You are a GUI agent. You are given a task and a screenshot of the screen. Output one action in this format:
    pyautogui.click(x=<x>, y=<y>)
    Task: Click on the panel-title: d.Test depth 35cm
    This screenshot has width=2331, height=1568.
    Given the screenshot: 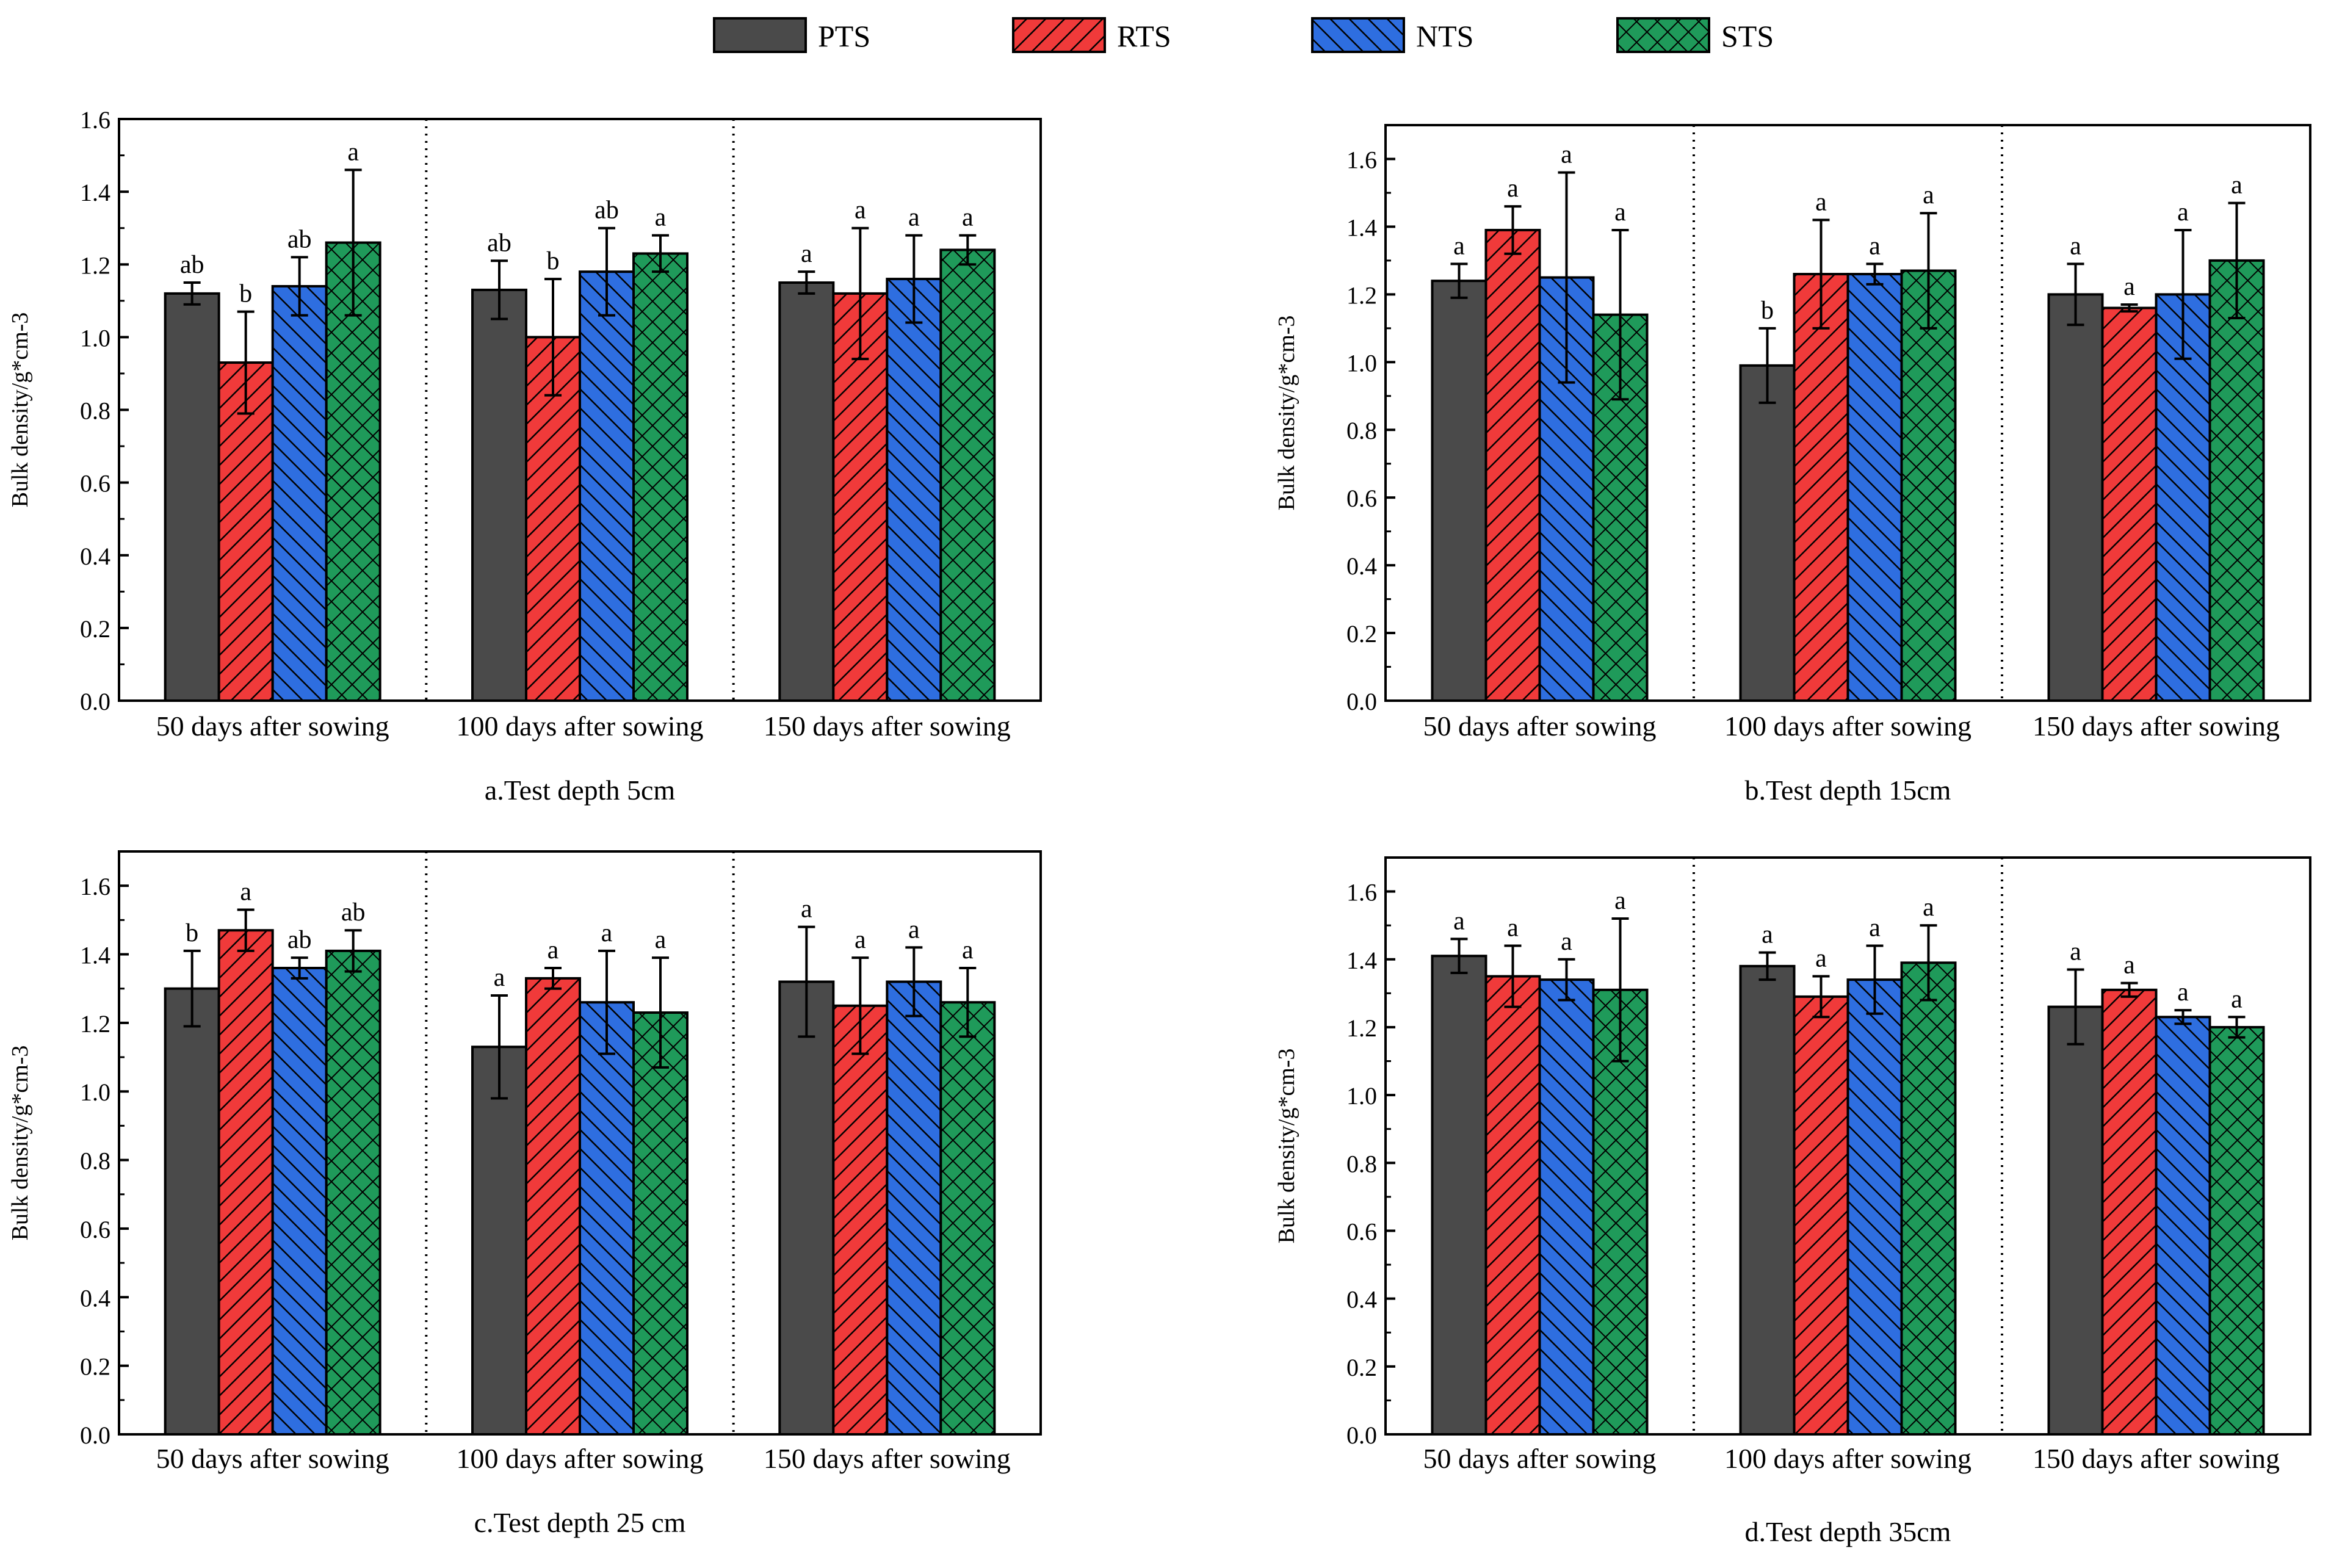 What is the action you would take?
    pyautogui.click(x=1848, y=1531)
    